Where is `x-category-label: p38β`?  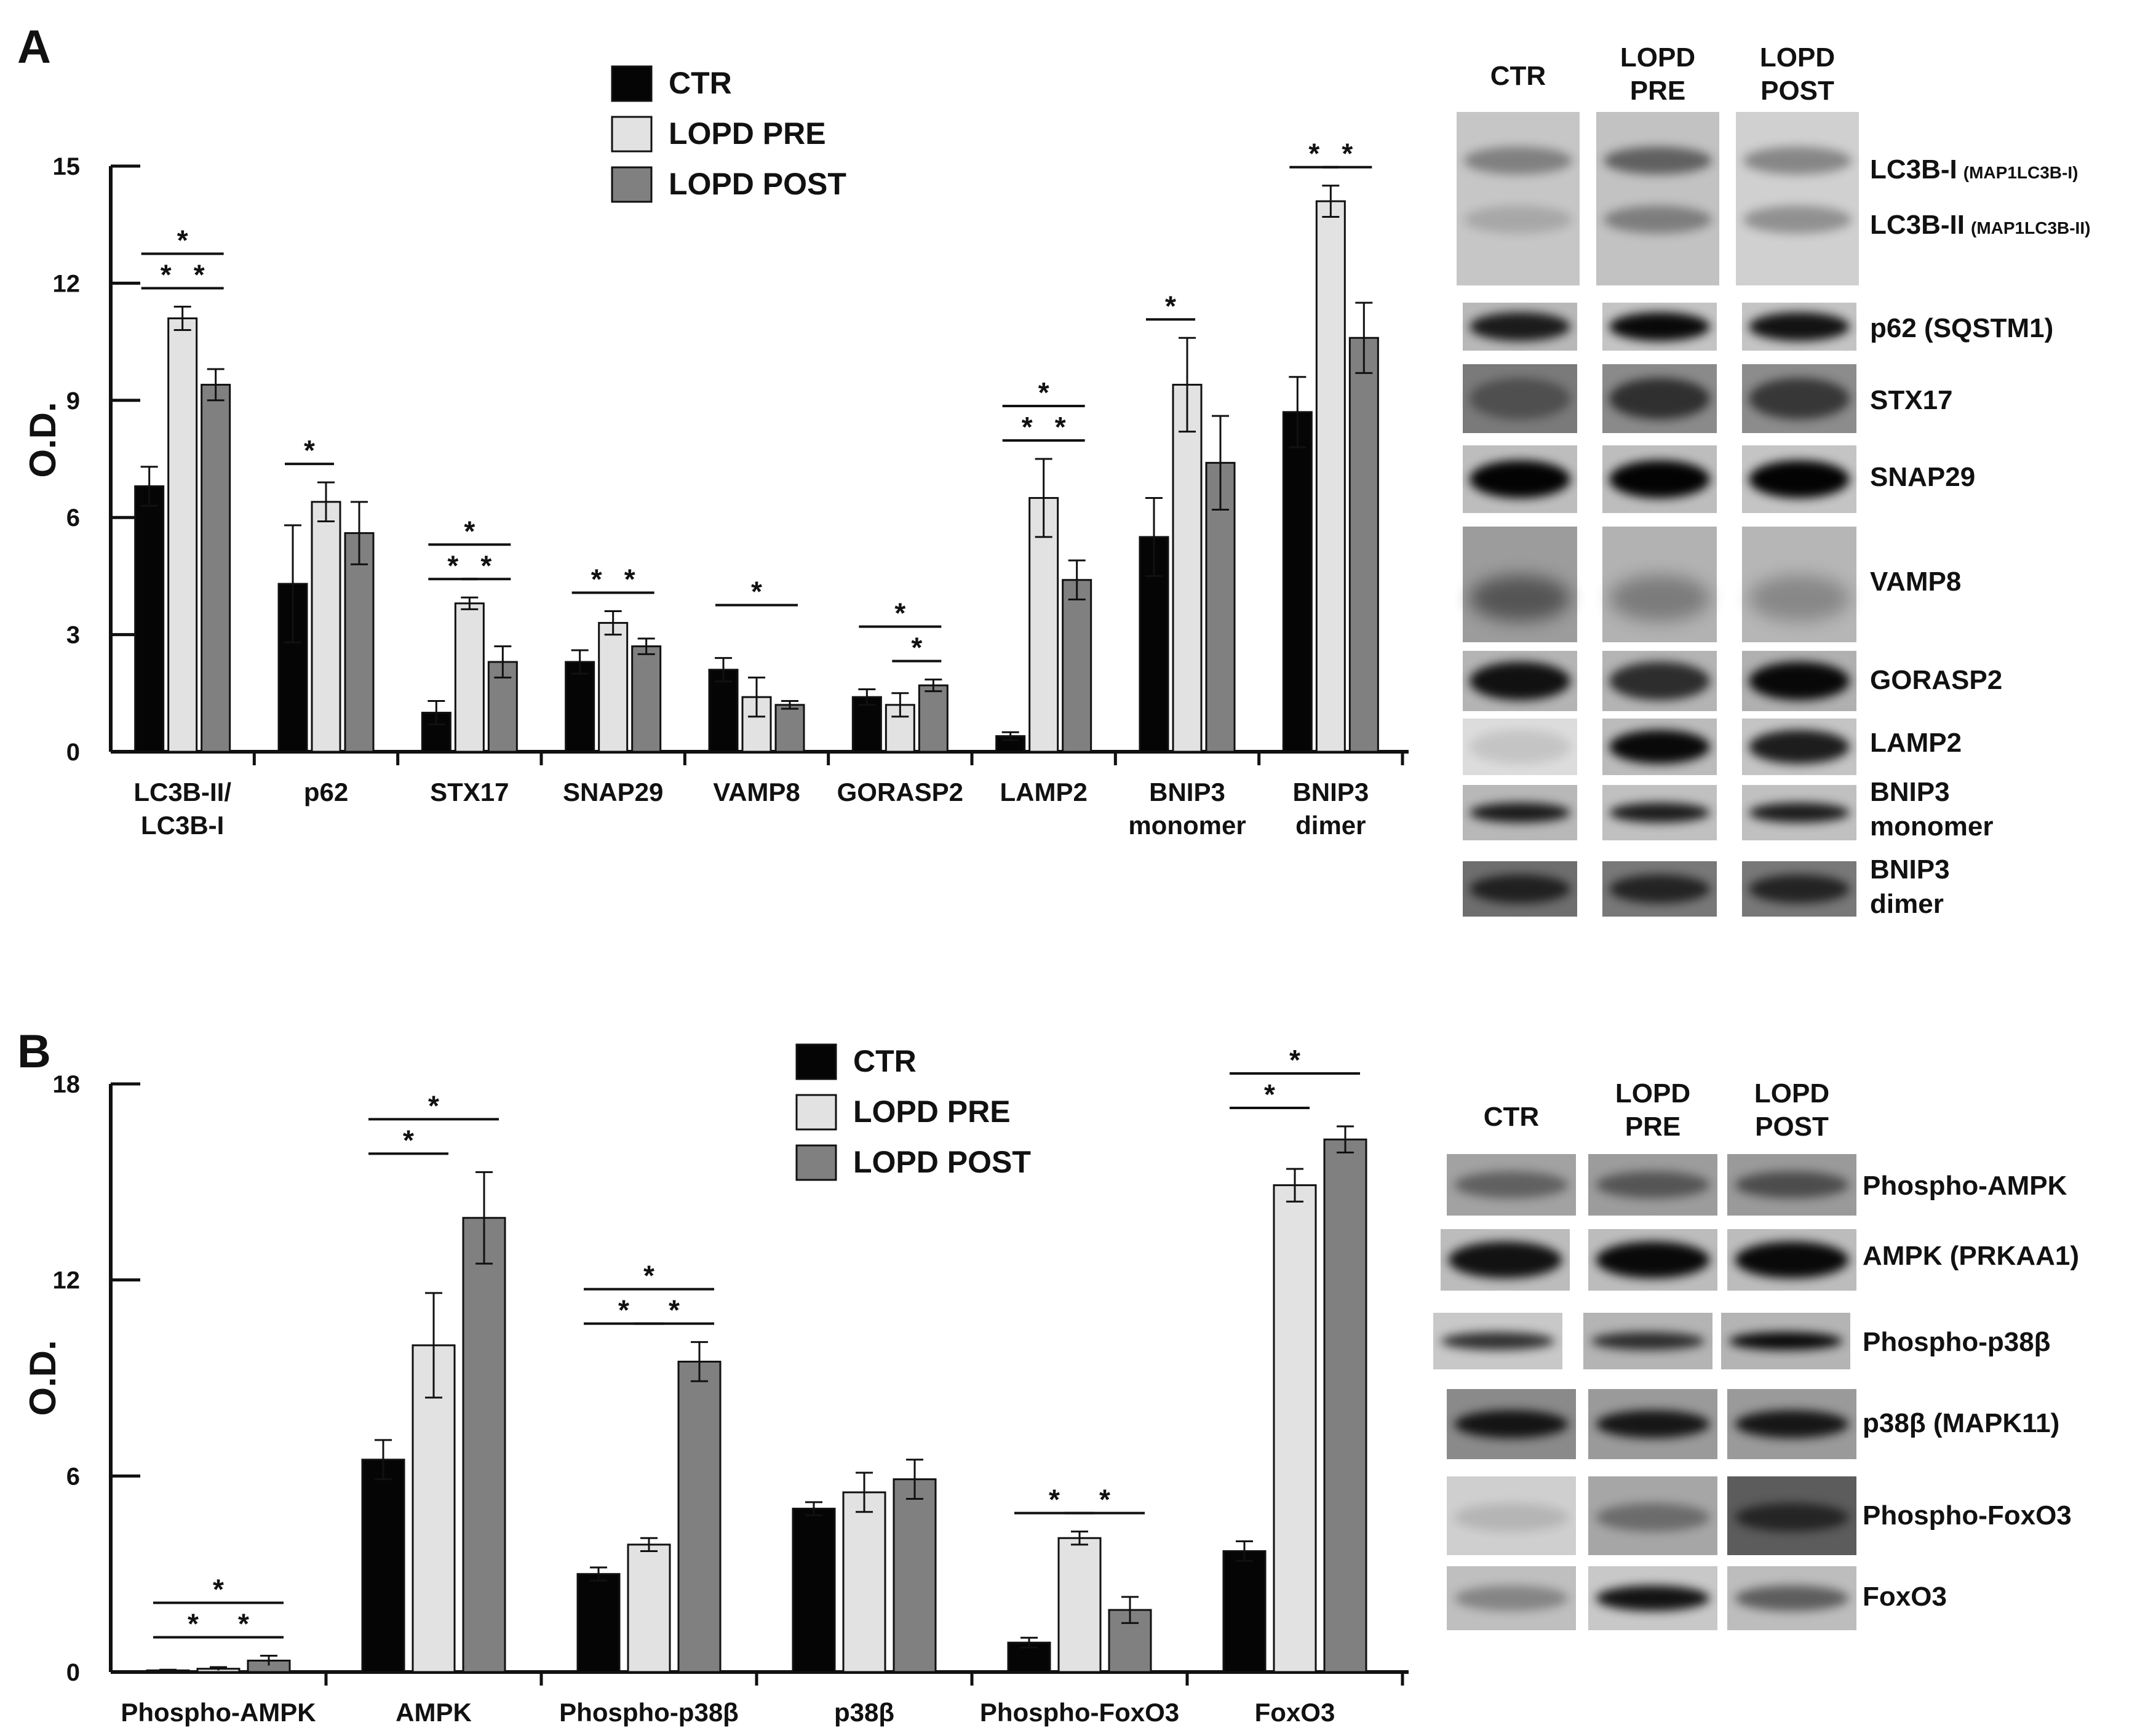 x-category-label: p38β is located at coordinates (864, 1712).